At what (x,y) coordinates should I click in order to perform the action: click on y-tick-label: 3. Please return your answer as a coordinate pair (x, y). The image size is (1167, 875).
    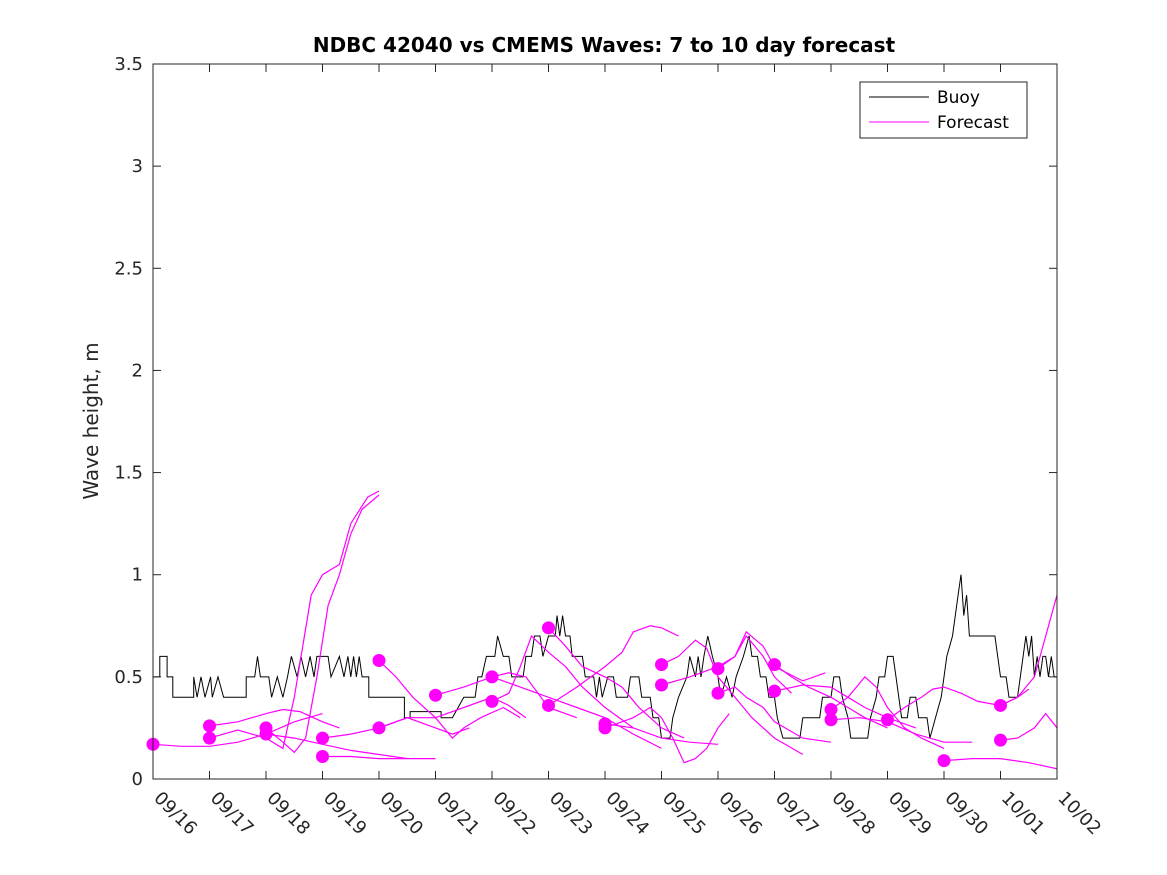
    Looking at the image, I should click on (137, 166).